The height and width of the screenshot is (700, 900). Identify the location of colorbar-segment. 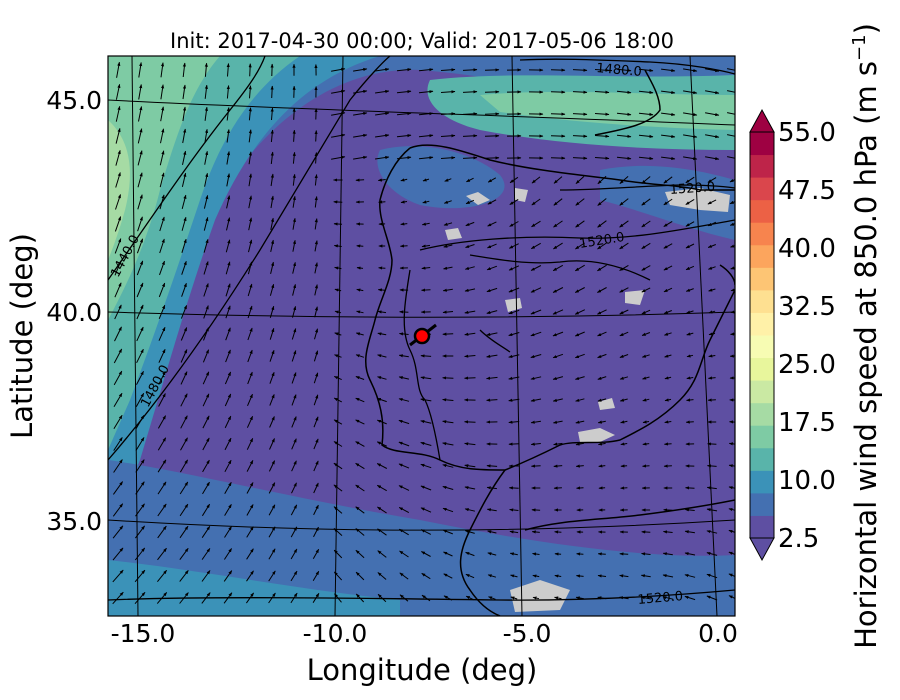
(762, 437).